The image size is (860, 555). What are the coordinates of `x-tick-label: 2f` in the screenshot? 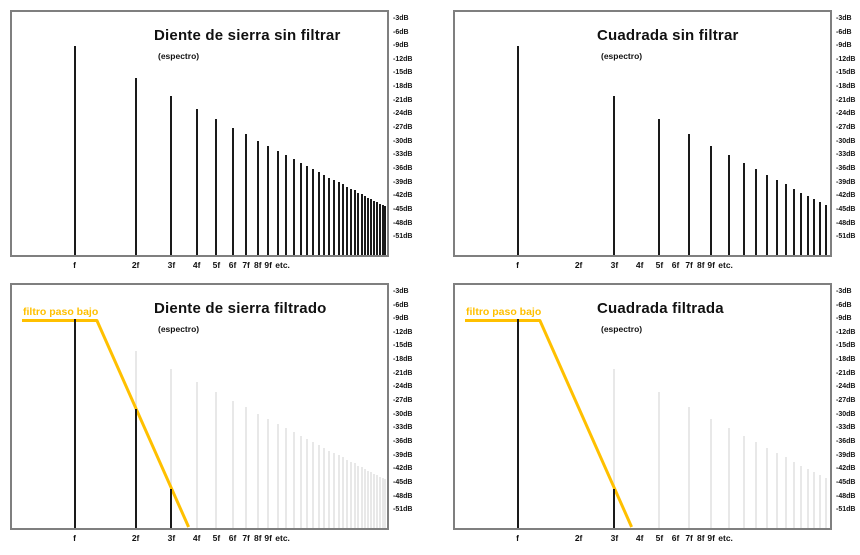 It's located at (578, 538).